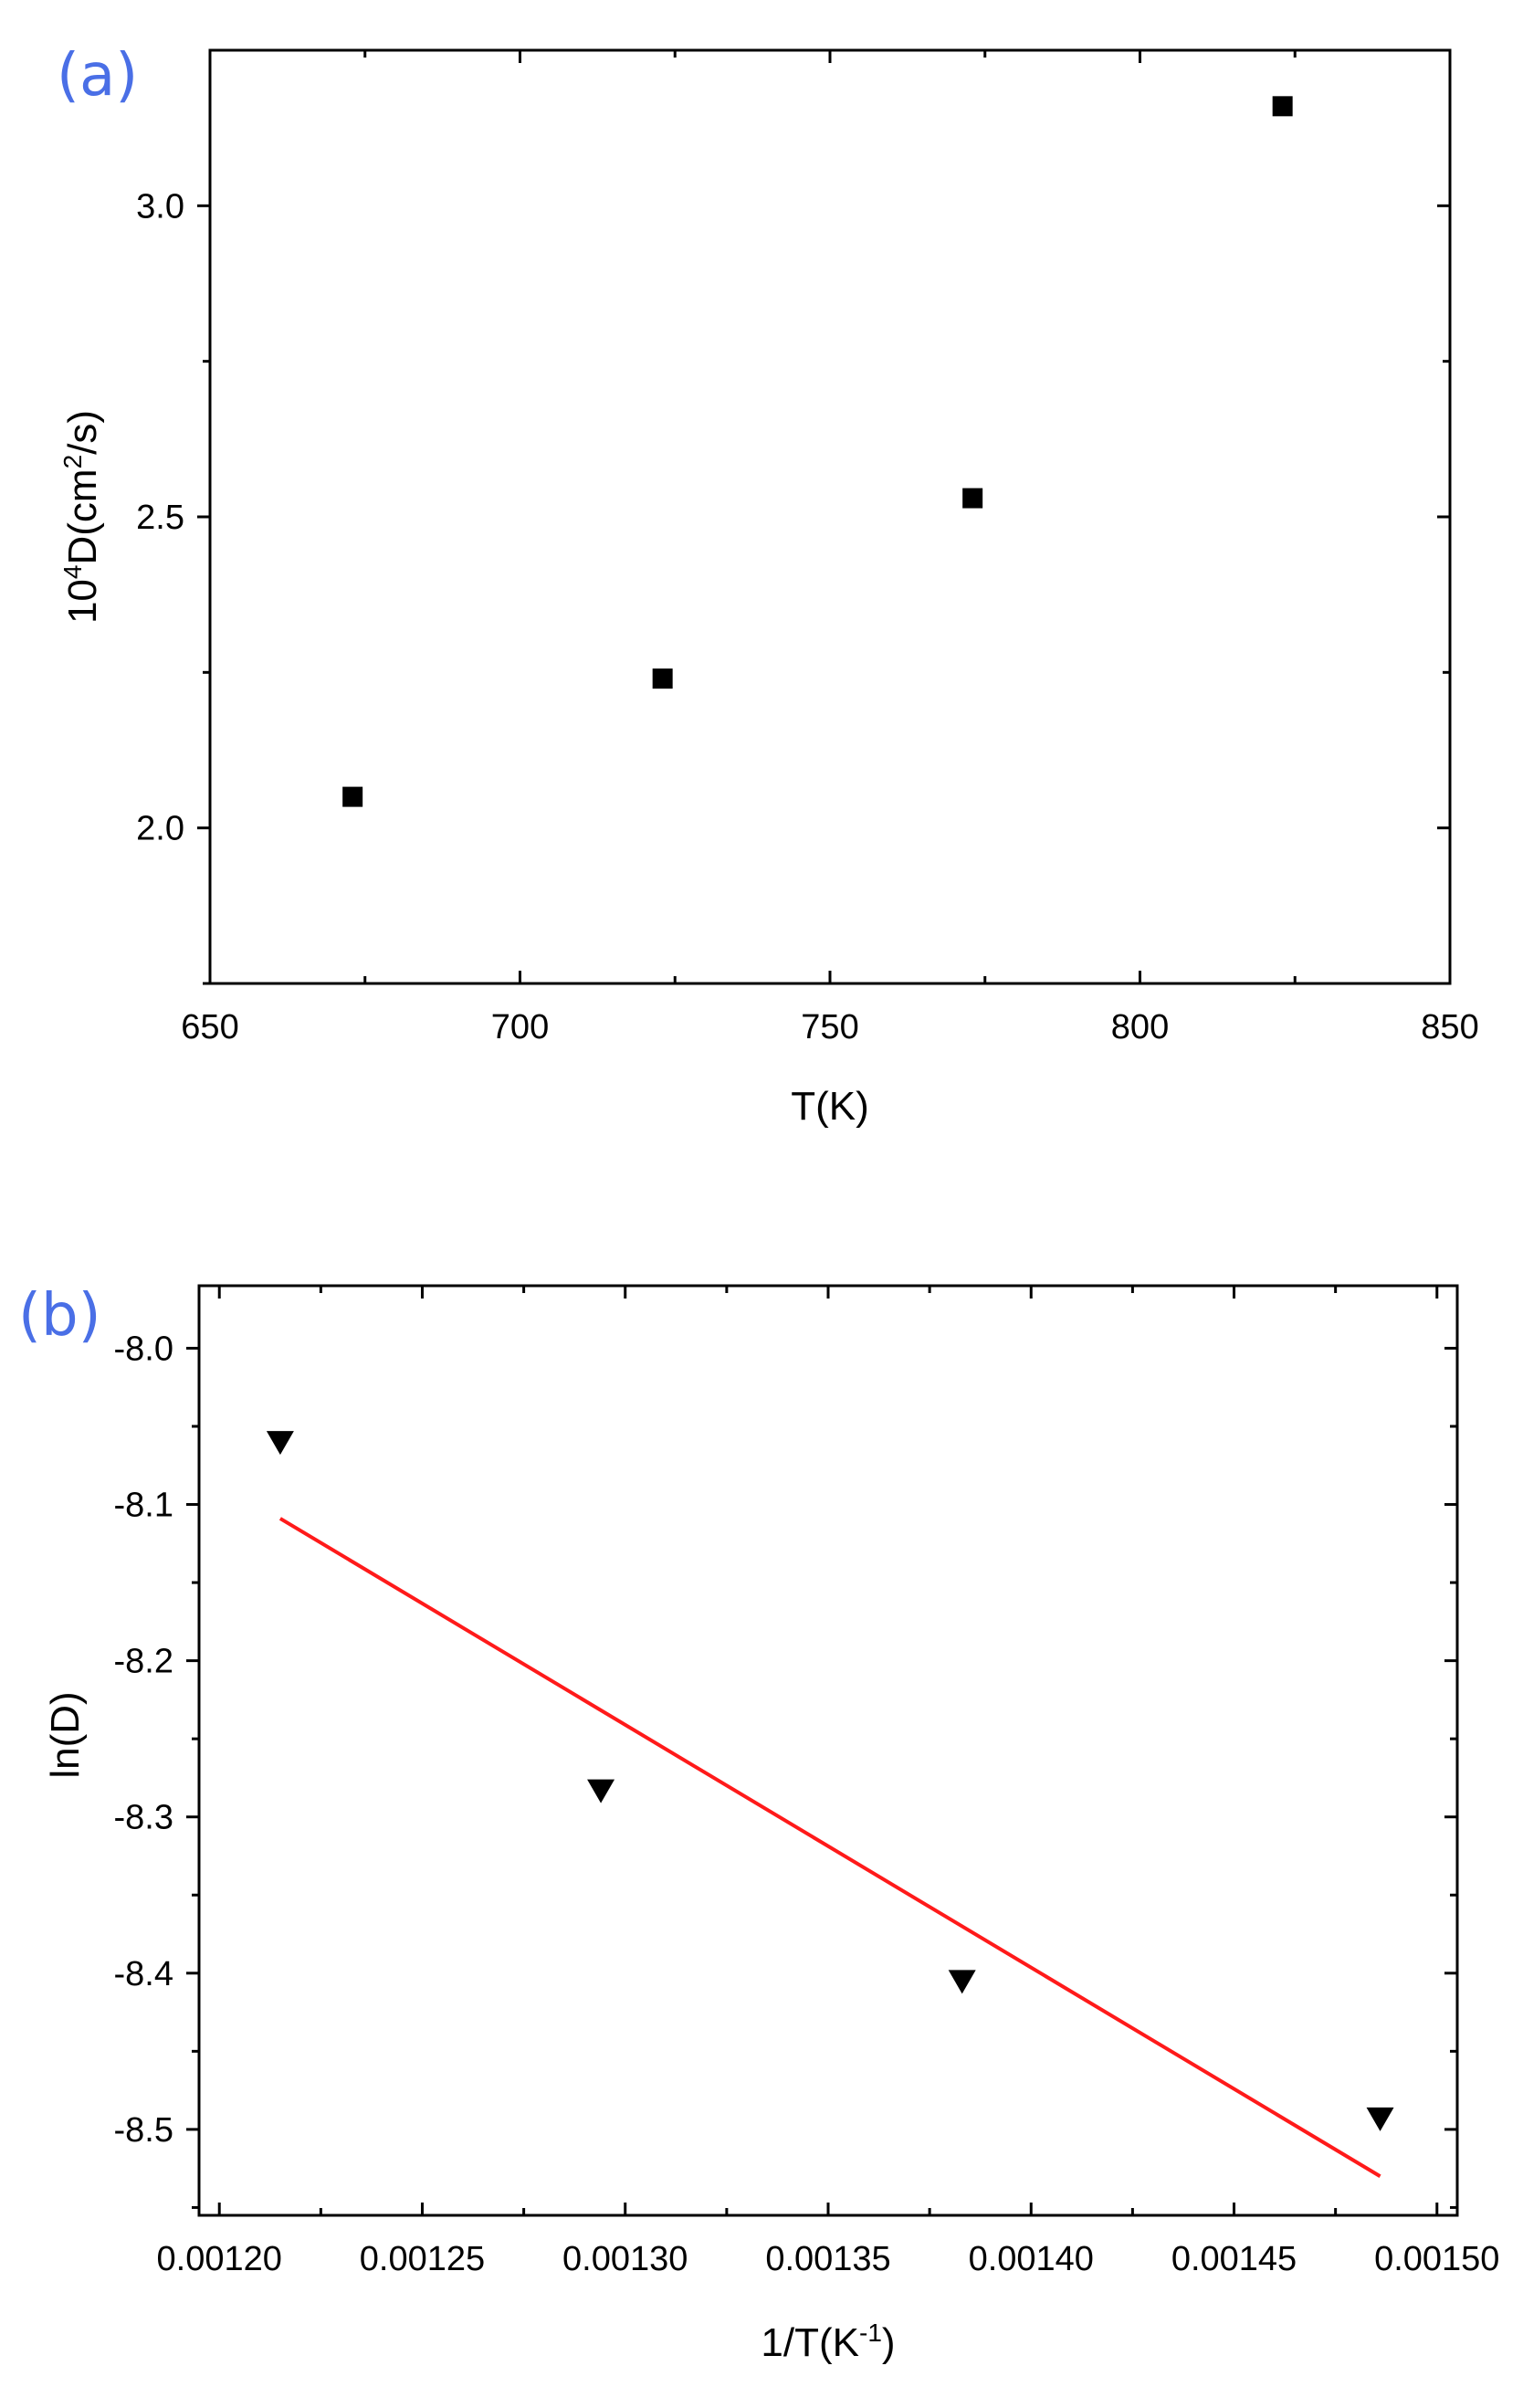 The image size is (1523, 2408). Describe the element at coordinates (209, 1027) in the screenshot. I see `x-tick-label: 650` at that location.